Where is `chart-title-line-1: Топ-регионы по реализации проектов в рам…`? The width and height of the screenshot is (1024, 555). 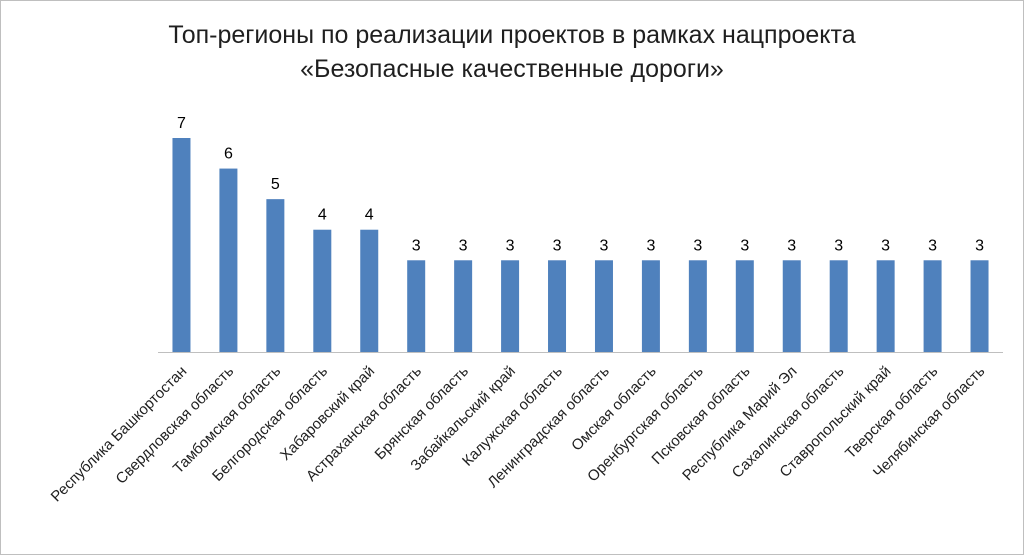 chart-title-line-1: Топ-регионы по реализации проектов в рам… is located at coordinates (512, 35).